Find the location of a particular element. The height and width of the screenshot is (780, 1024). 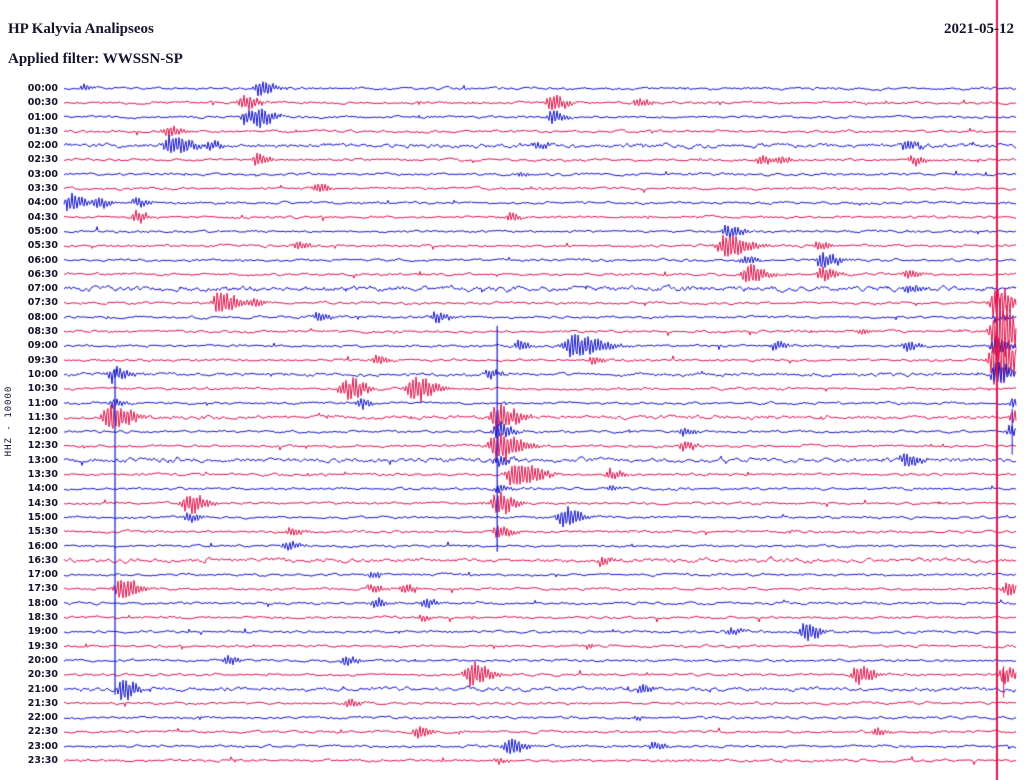

time-label: 17:00 is located at coordinates (42, 575).